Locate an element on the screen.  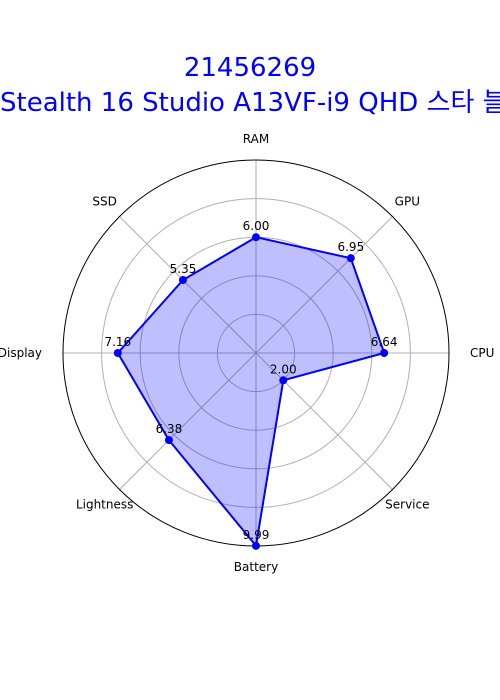
axis-label-lightness: Lightness is located at coordinates (104, 504).